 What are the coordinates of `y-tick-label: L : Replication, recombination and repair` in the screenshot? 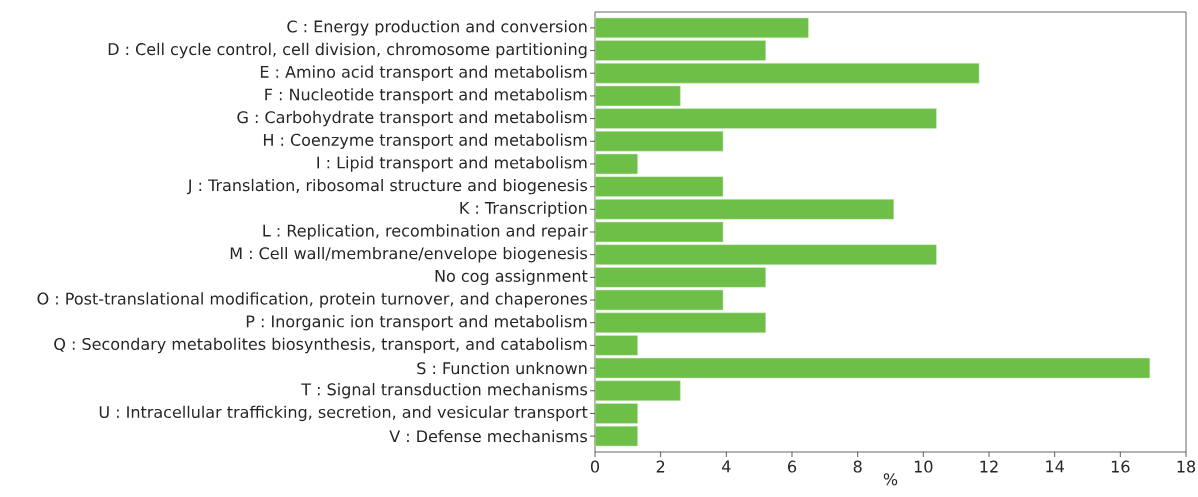 It's located at (425, 232).